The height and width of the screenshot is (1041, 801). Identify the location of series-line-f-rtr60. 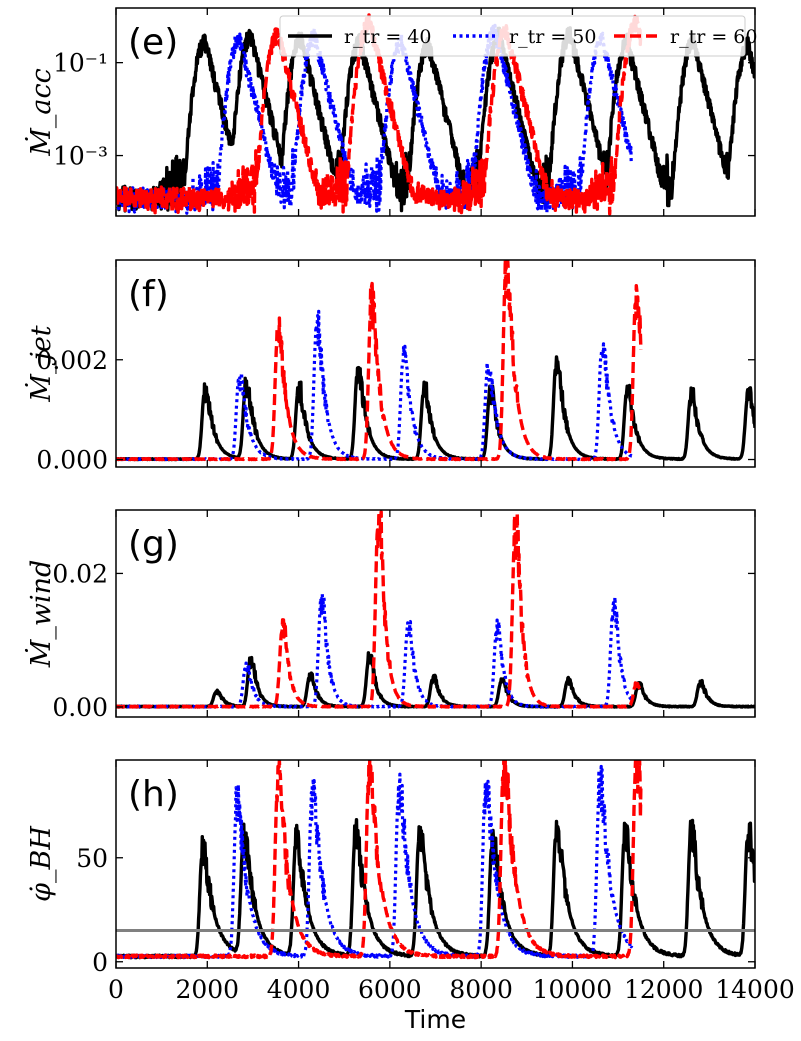
(379, 361).